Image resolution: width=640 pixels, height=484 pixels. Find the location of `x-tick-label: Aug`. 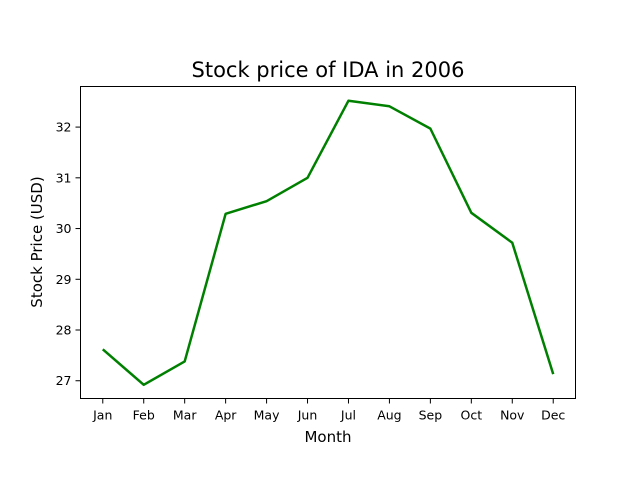

x-tick-label: Aug is located at coordinates (389, 415).